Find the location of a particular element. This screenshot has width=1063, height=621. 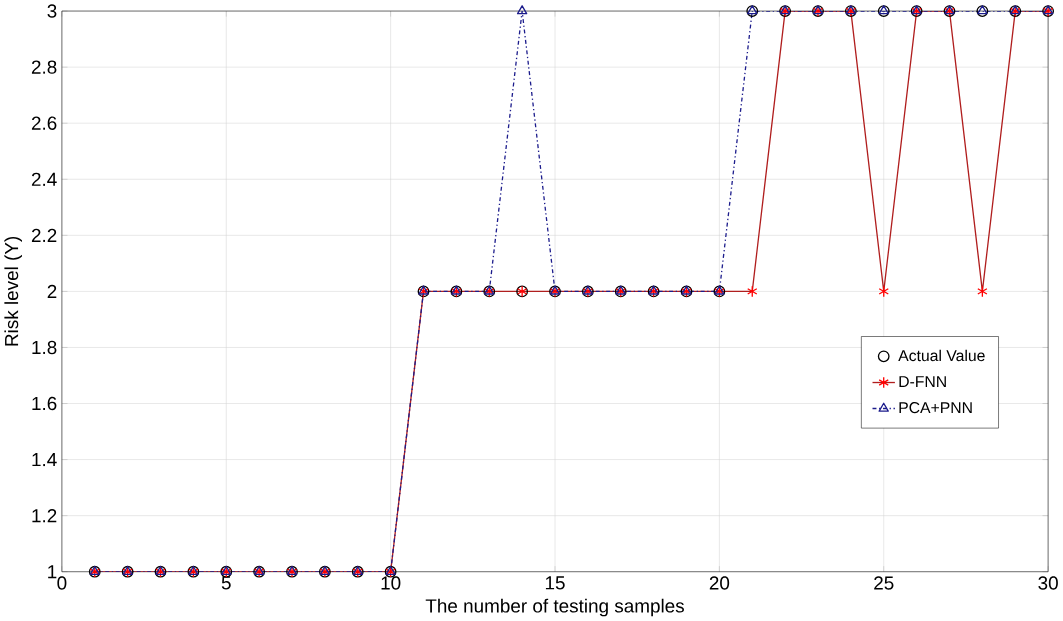

x-tick-label: 0 is located at coordinates (62, 583).